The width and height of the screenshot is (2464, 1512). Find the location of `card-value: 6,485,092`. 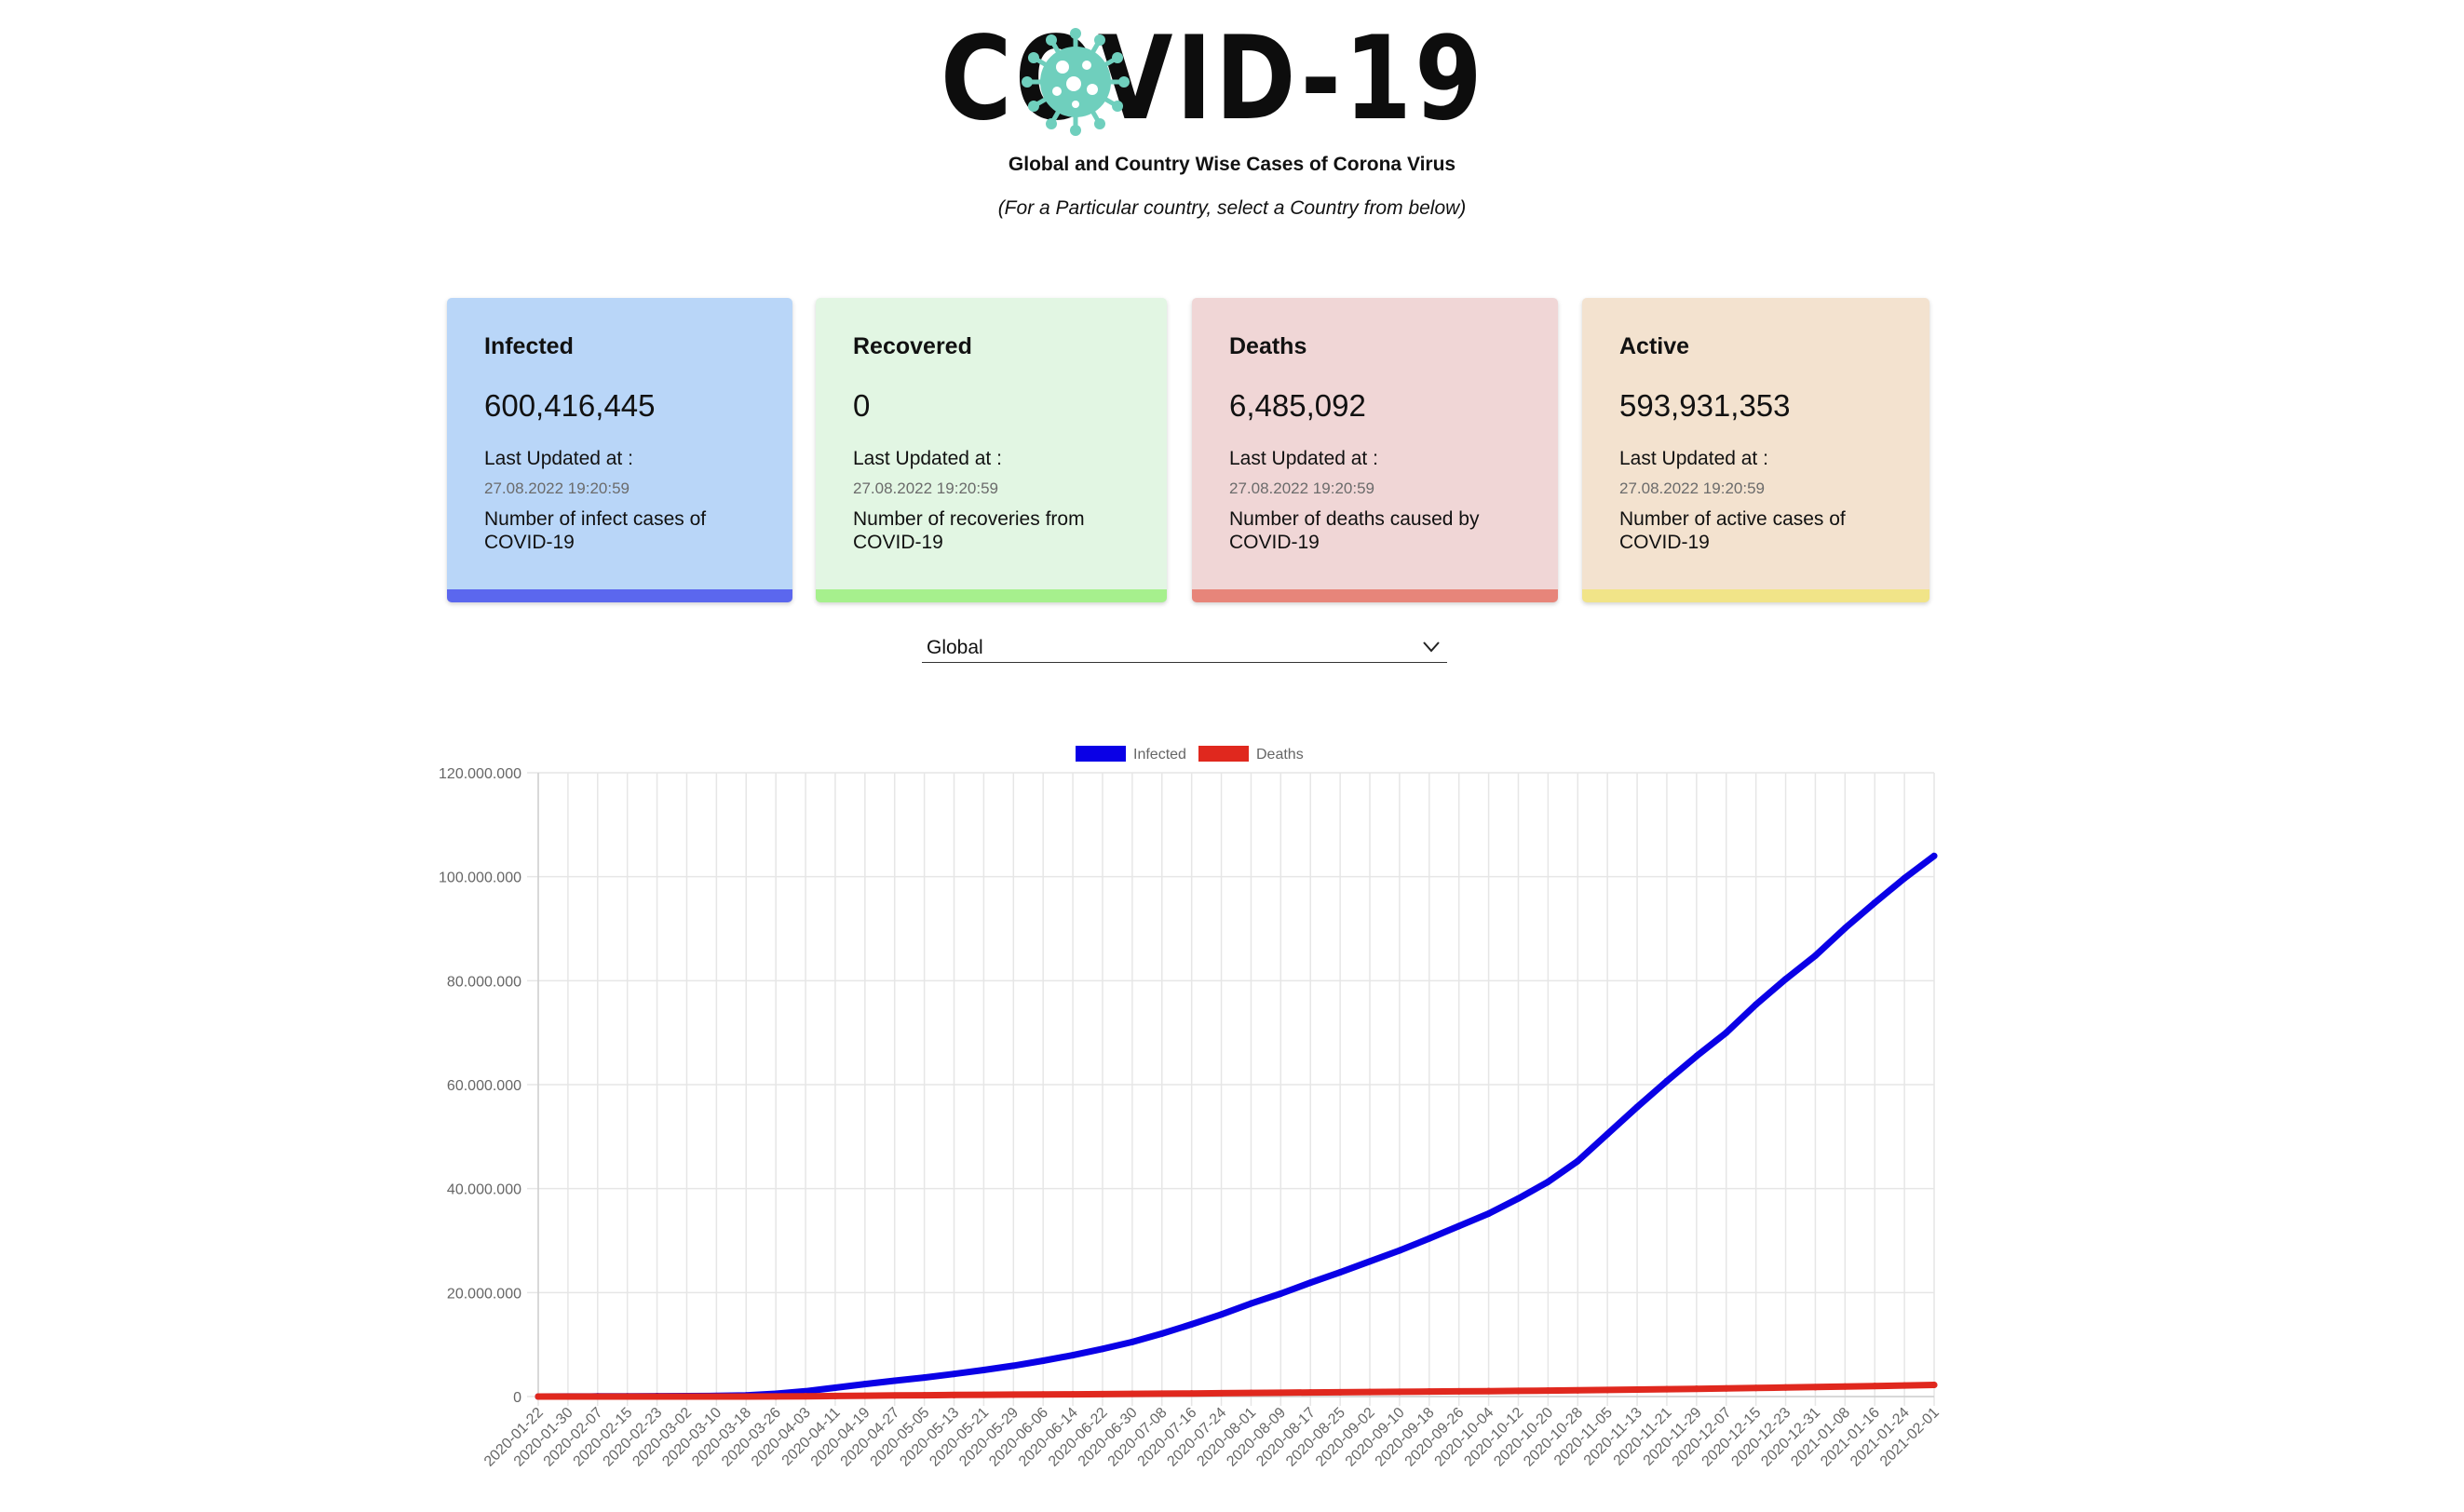

card-value: 6,485,092 is located at coordinates (1297, 405).